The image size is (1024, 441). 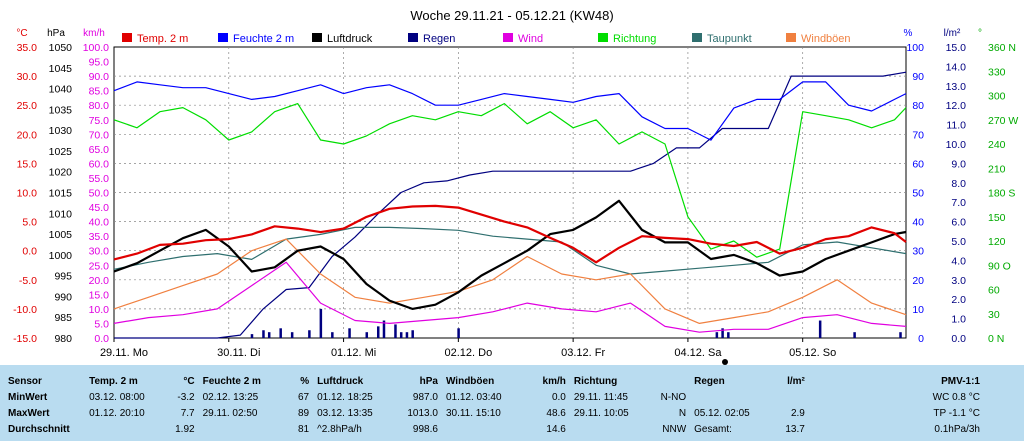 I want to click on gusts-time: 01.12. 03:40, so click(x=473, y=397).